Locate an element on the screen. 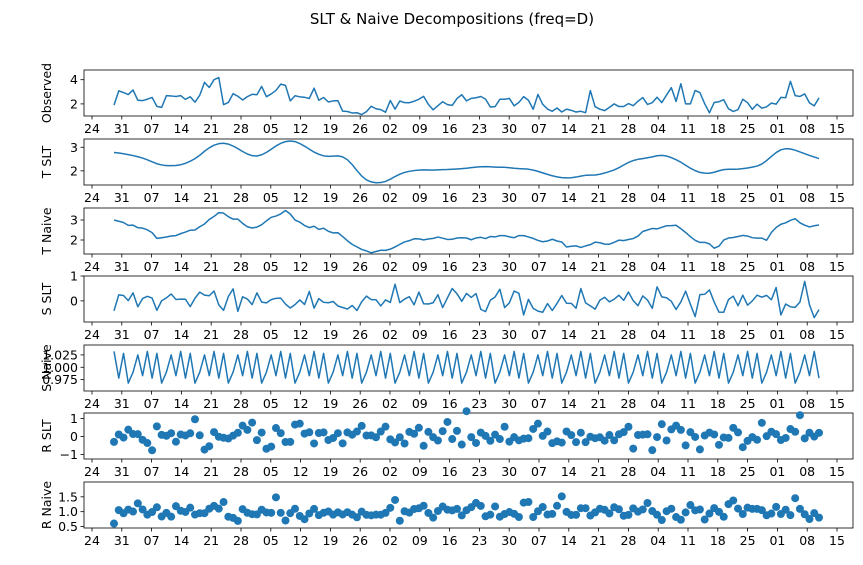 Image resolution: width=863 pixels, height=565 pixels. figure-title: SLT & Naive Decompositions (freq=D) is located at coordinates (452, 19).